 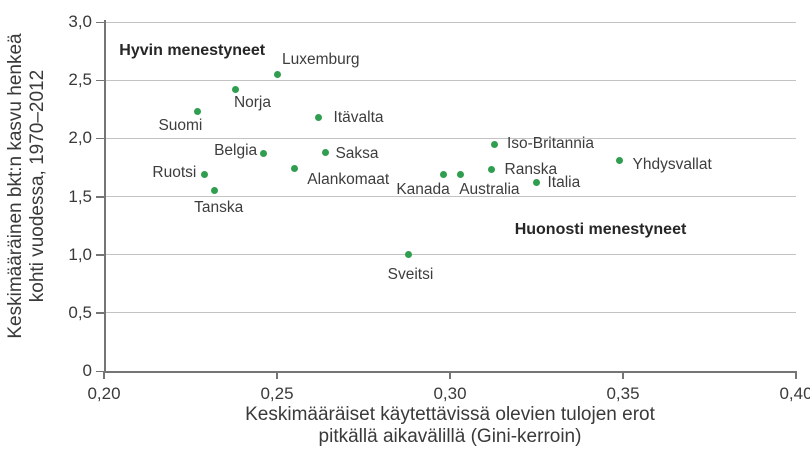 I want to click on data-point-kanada, so click(x=443, y=174).